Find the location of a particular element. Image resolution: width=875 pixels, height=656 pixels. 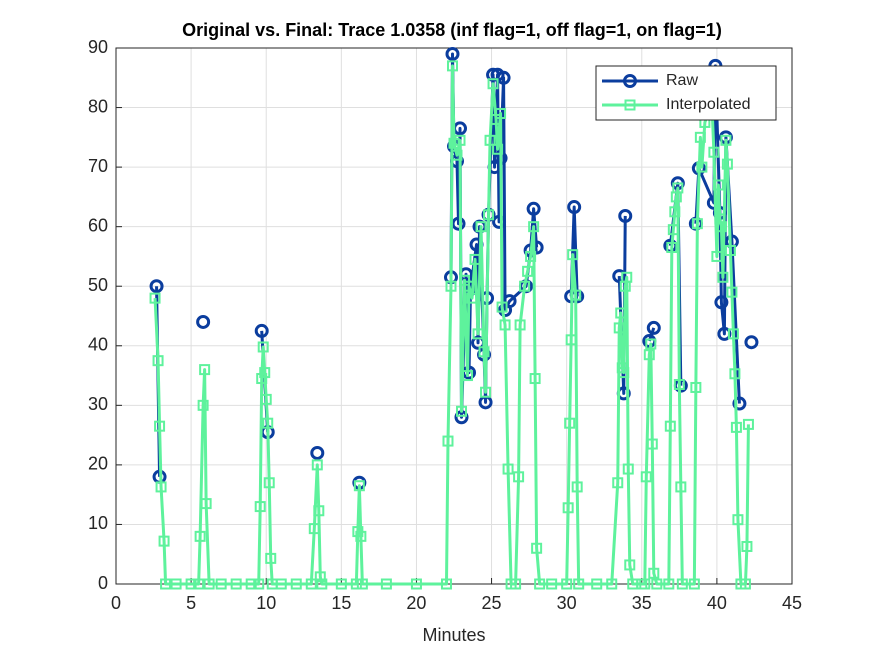

x-tick-label: 10 is located at coordinates (266, 603).